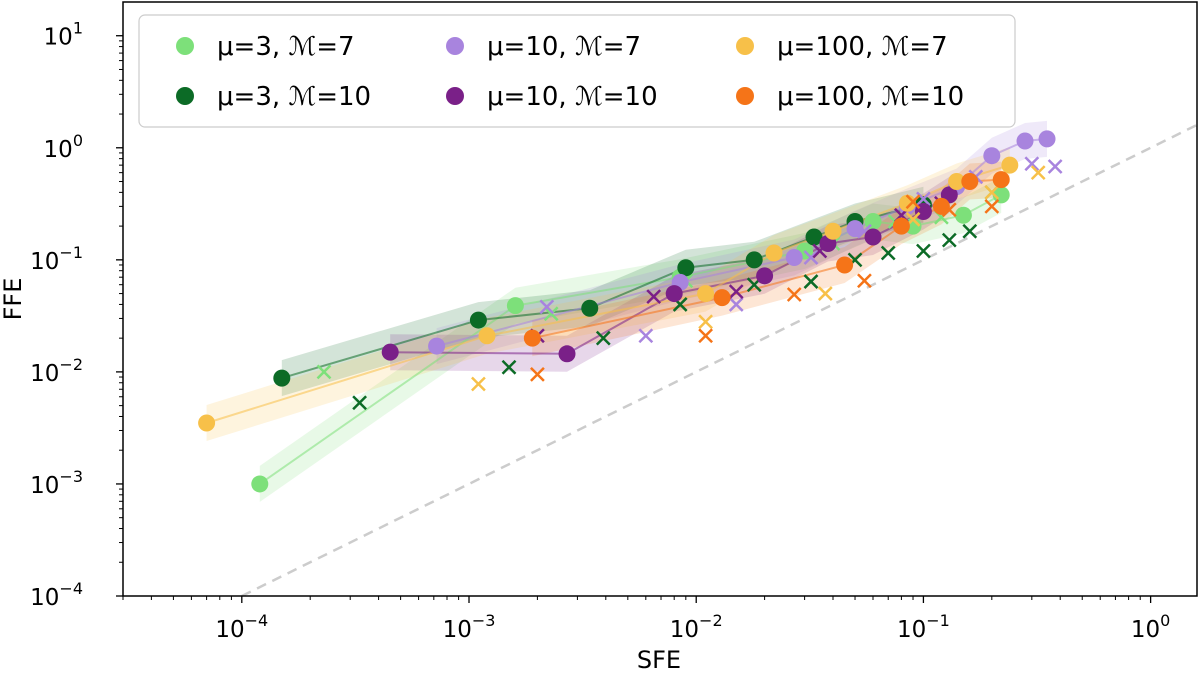  I want to click on x-tick-label: 10⁻³, so click(469, 627).